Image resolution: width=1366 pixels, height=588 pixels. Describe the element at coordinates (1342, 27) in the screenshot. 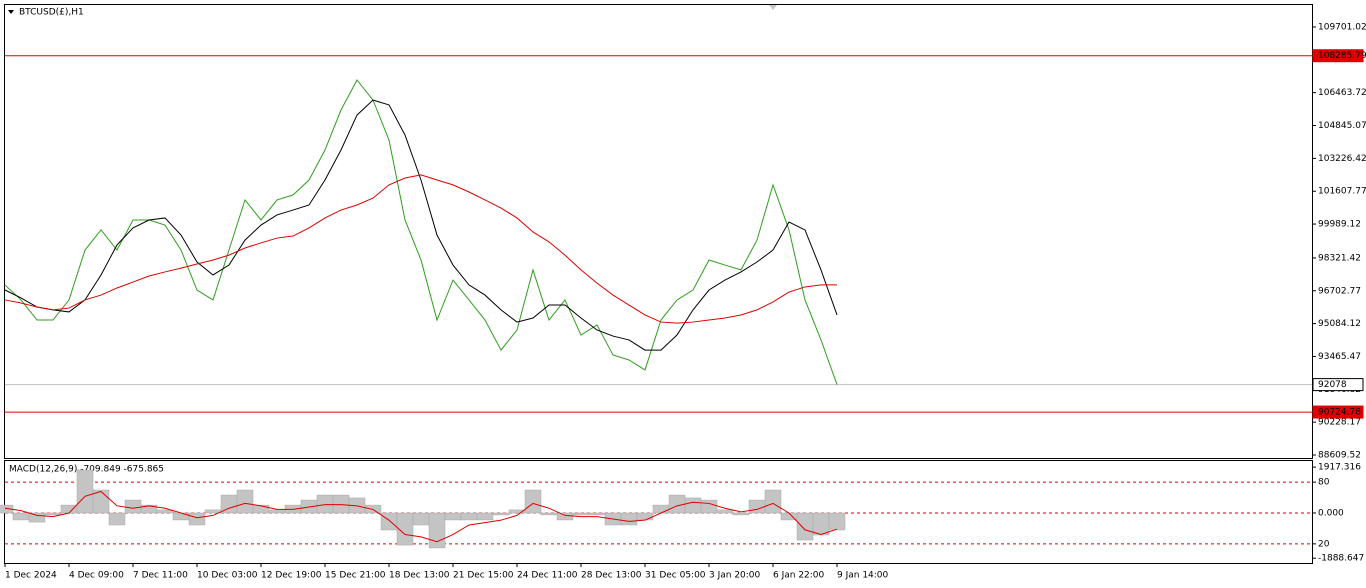

I see `y-tick-label: 109701.02` at that location.